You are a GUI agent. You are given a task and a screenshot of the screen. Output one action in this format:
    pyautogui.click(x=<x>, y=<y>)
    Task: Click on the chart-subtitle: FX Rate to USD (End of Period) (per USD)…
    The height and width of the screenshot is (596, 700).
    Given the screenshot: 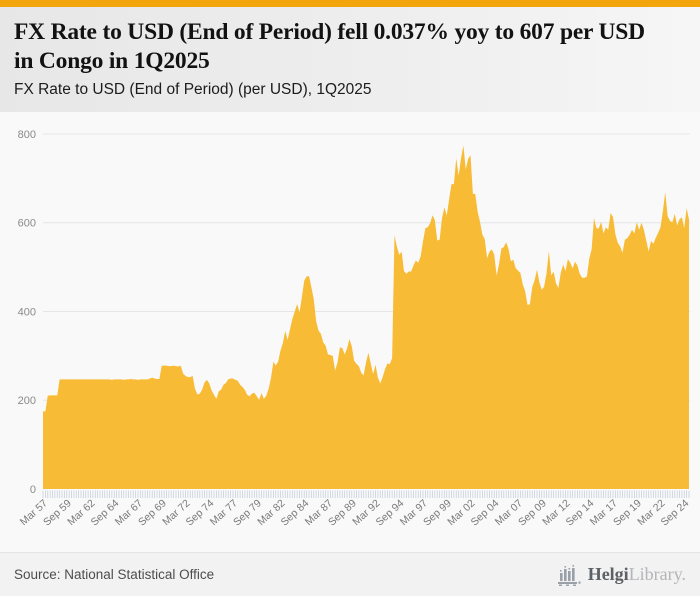 What is the action you would take?
    pyautogui.click(x=193, y=89)
    